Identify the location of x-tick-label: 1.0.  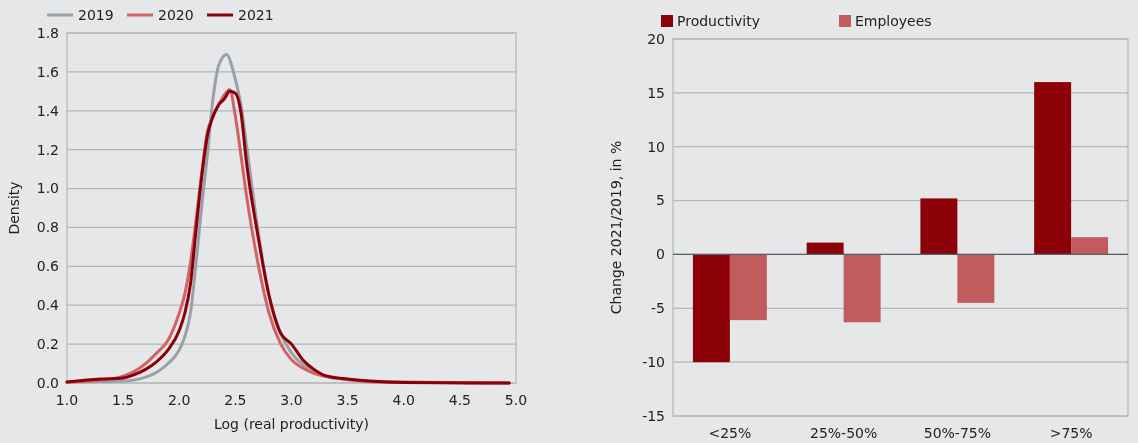
(67, 400).